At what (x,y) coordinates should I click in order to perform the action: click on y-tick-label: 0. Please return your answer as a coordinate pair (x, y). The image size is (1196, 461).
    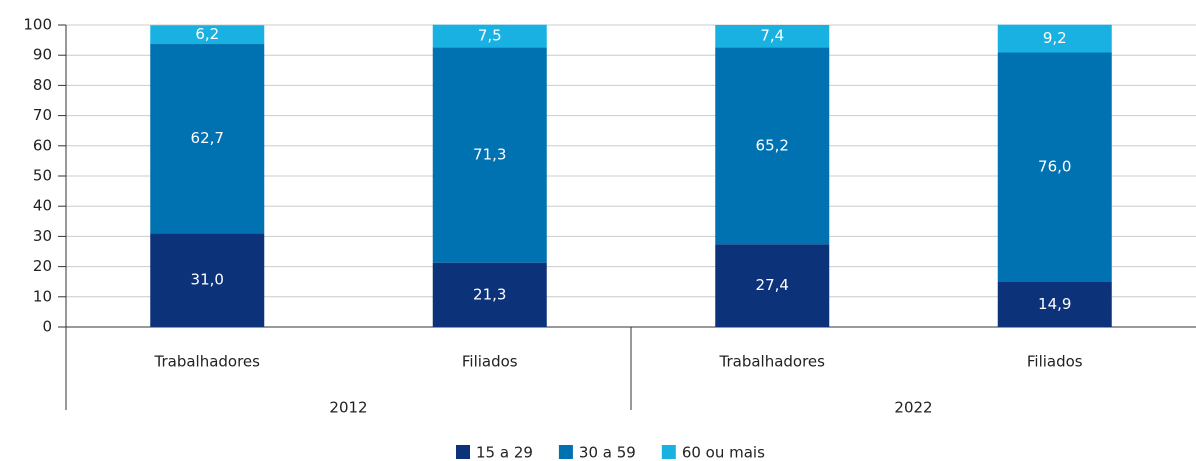
    Looking at the image, I should click on (47, 327).